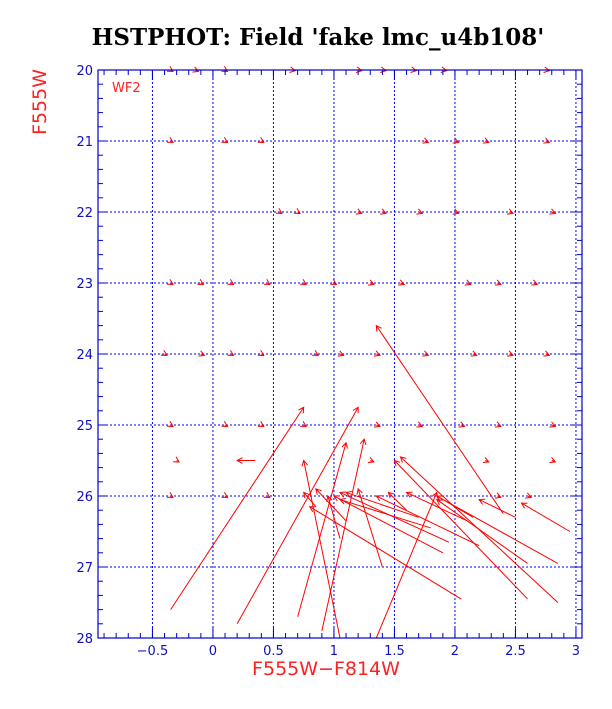 The width and height of the screenshot is (612, 709). Describe the element at coordinates (84, 213) in the screenshot. I see `y-tick-label: 22` at that location.